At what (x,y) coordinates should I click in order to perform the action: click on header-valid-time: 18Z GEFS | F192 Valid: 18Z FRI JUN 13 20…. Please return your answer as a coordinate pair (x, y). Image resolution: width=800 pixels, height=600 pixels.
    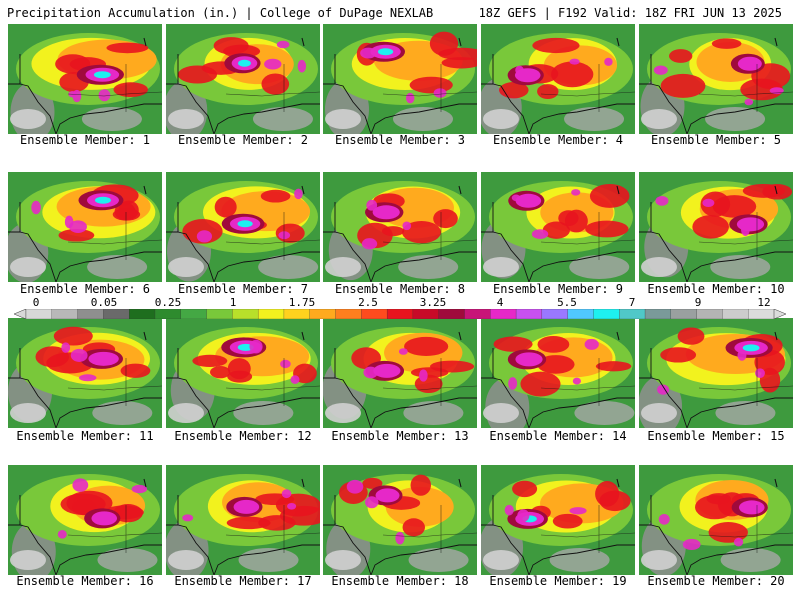
    Looking at the image, I should click on (630, 13).